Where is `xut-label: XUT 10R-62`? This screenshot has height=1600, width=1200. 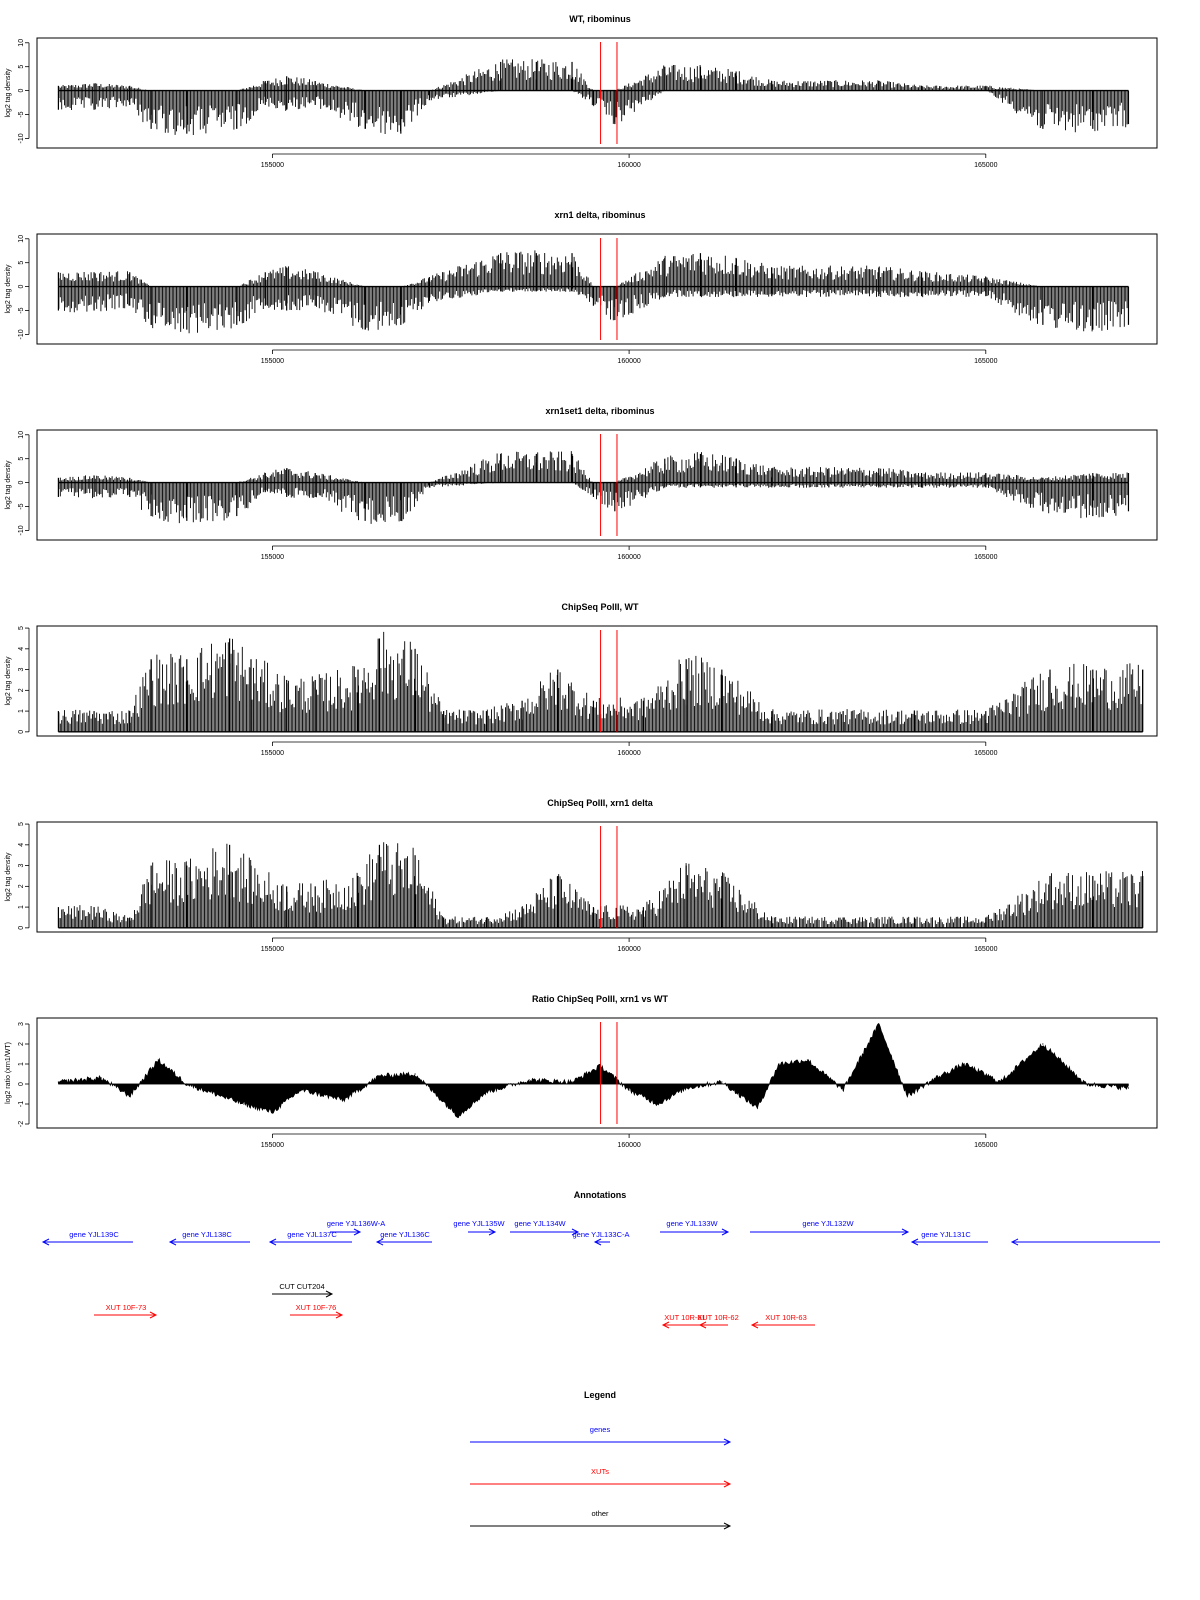 xut-label: XUT 10R-62 is located at coordinates (718, 1317).